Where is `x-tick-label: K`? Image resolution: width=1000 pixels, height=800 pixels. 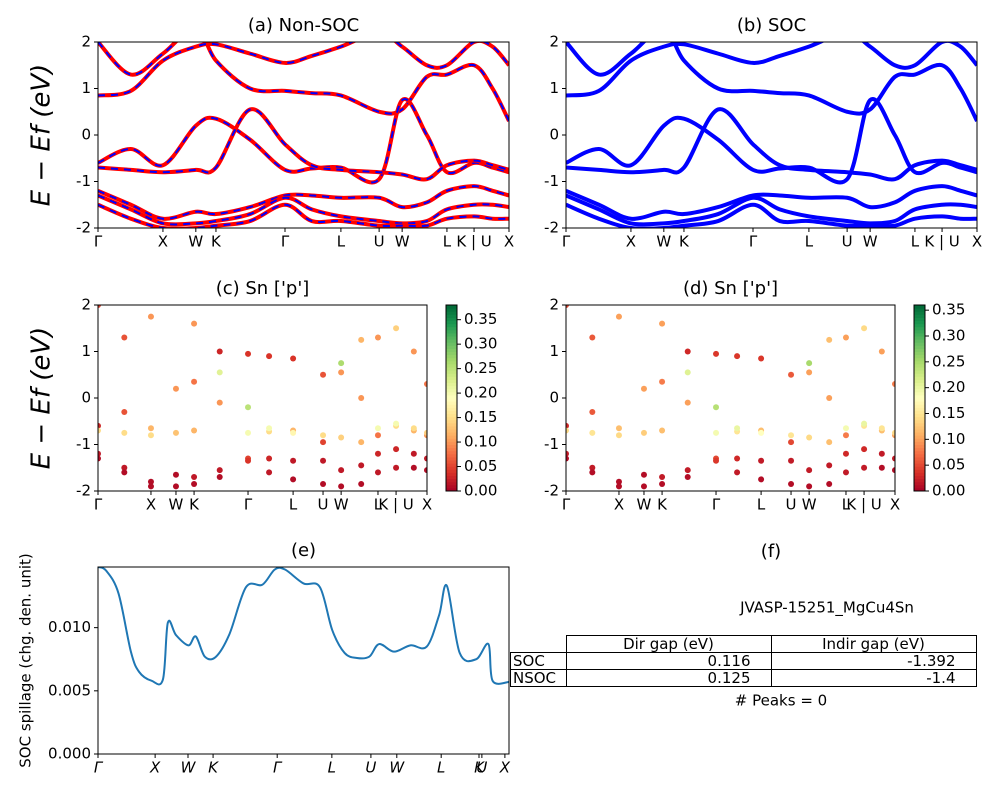
x-tick-label: K is located at coordinates (662, 505).